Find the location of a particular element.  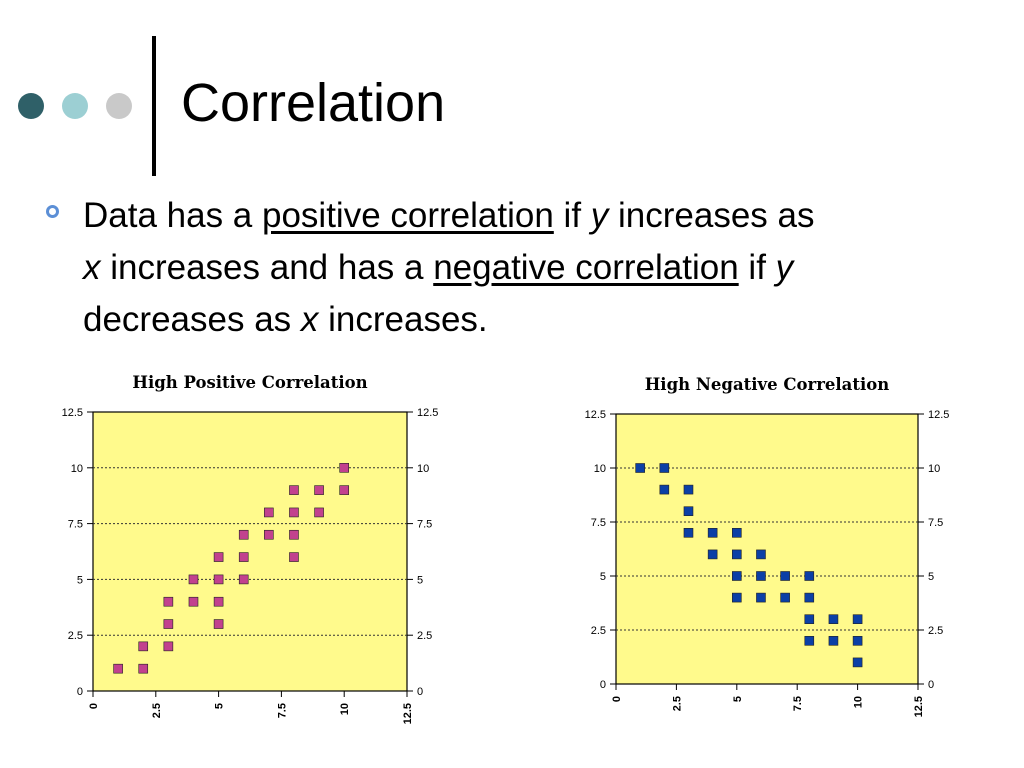

positive-x-tick-label: 0 is located at coordinates (94, 706).